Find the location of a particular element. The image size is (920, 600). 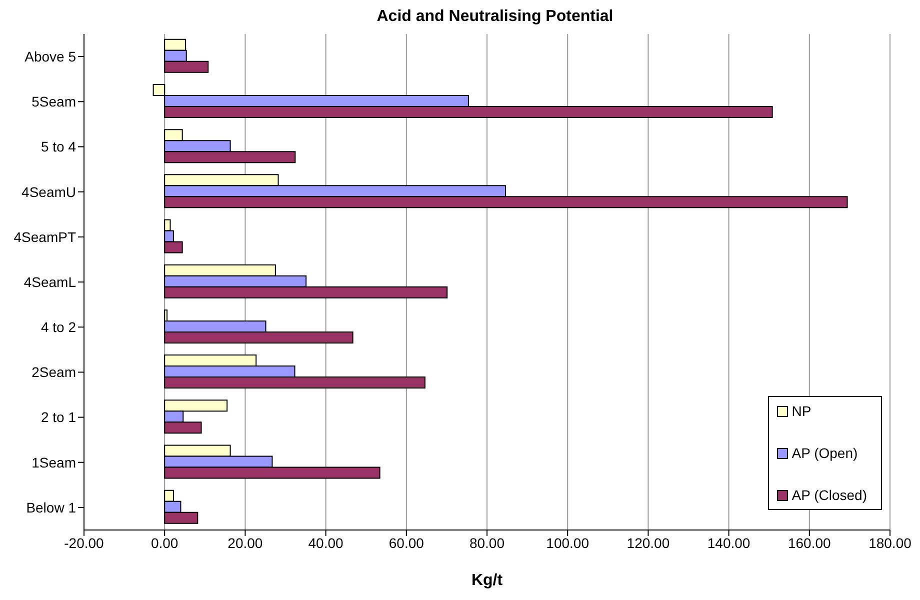

x-tick-label: 40.00 is located at coordinates (326, 542).